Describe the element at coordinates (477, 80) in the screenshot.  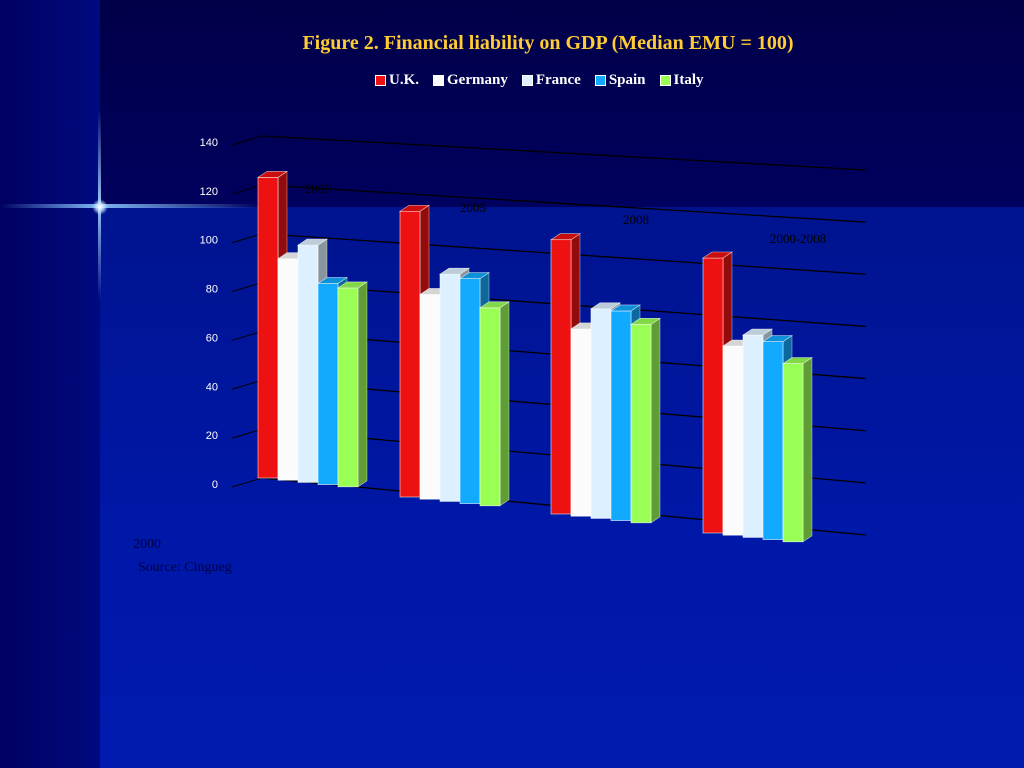
I see `legend-label: Germany` at that location.